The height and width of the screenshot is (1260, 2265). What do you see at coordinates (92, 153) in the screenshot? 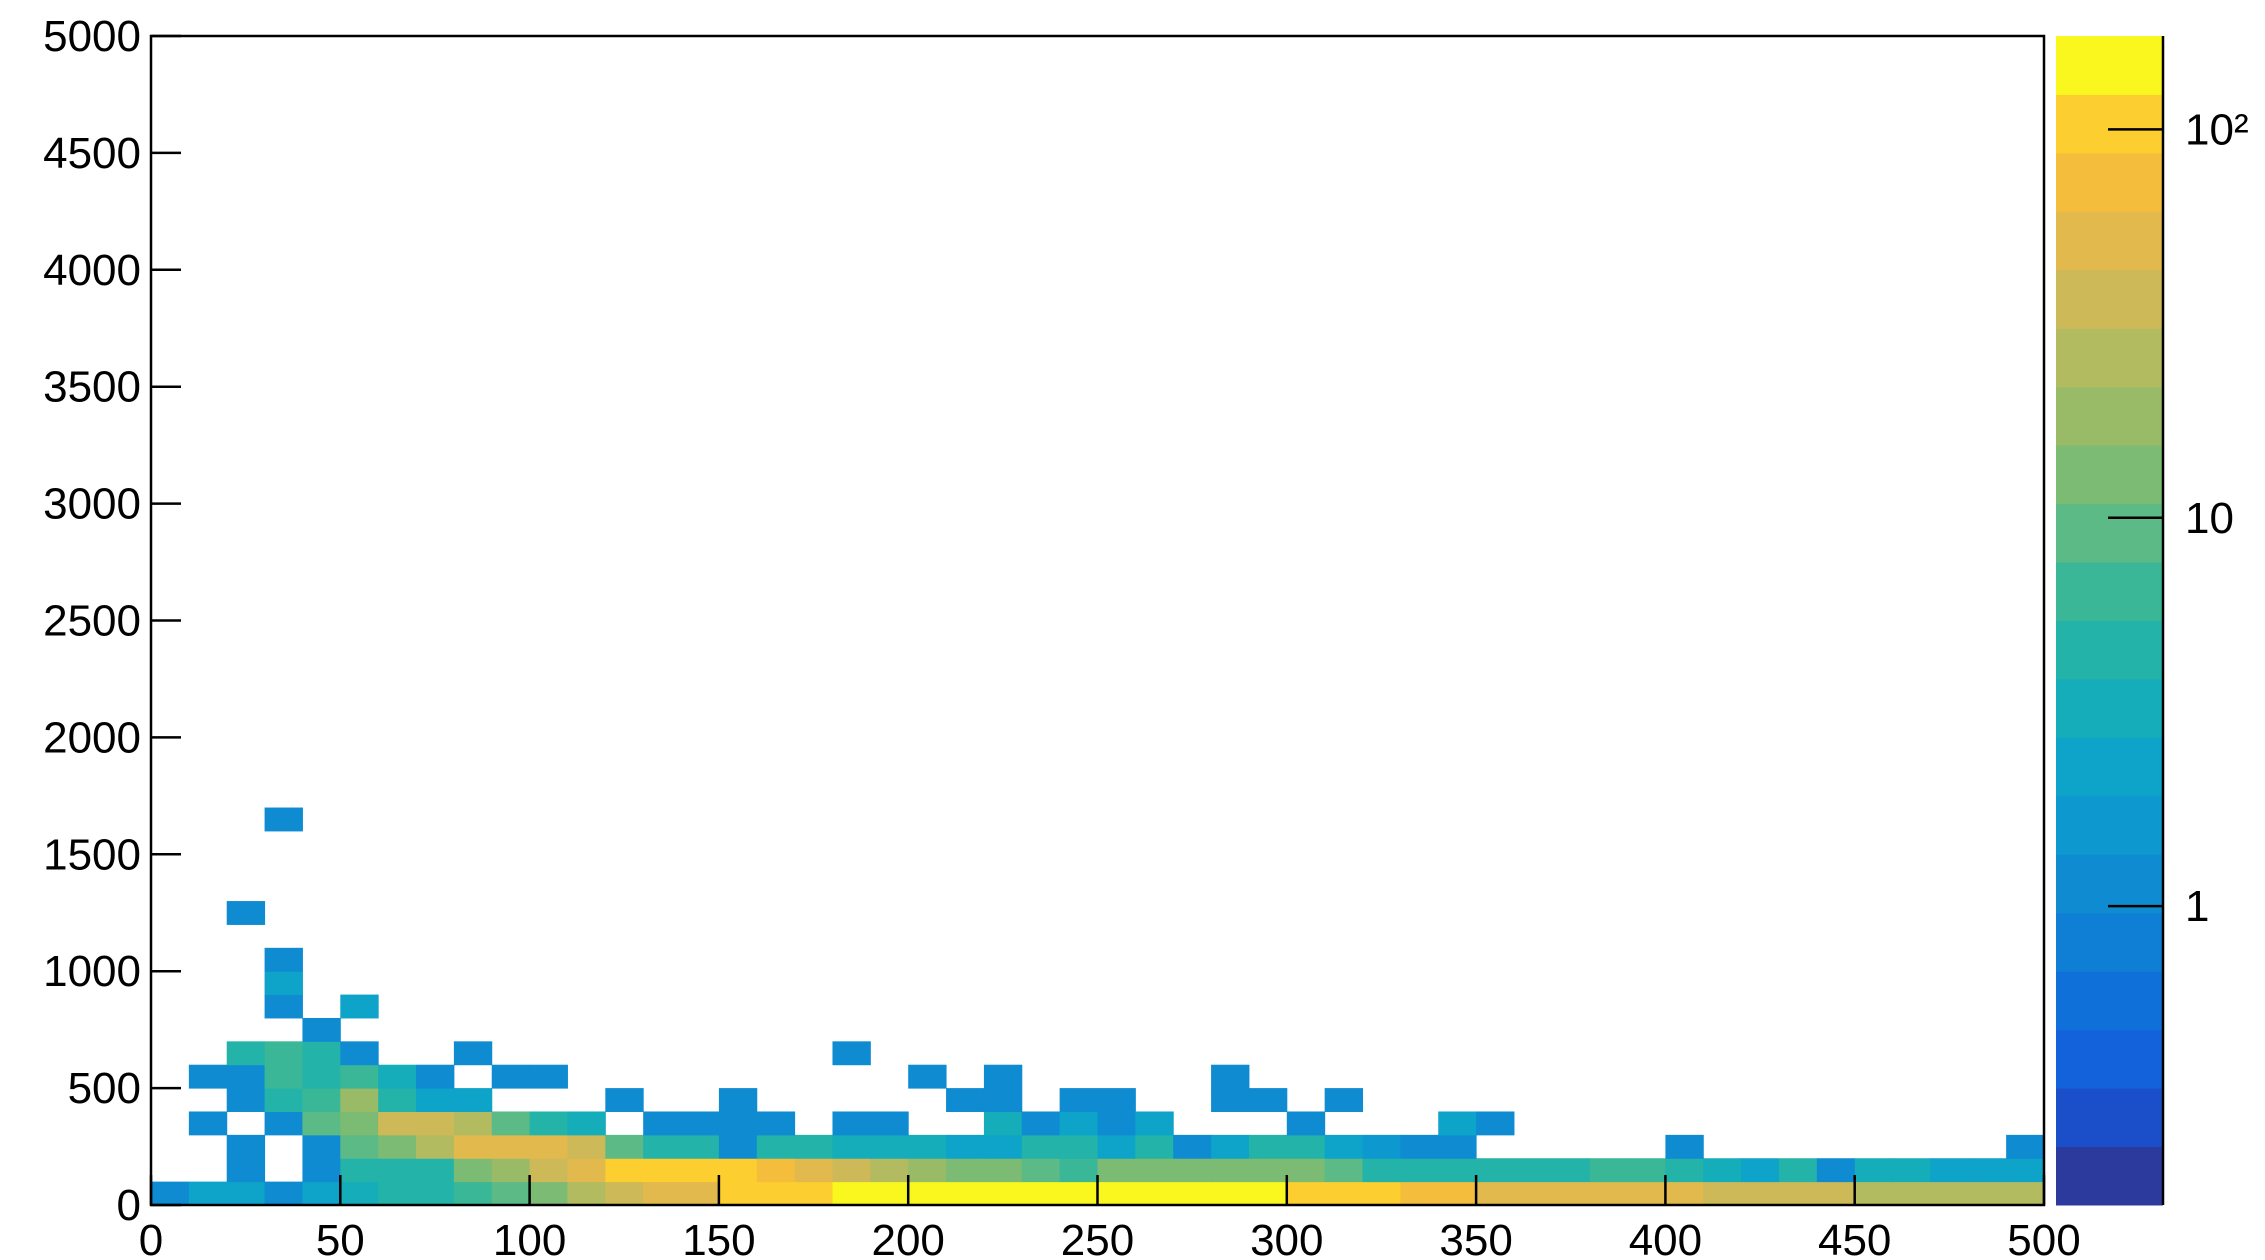
I see `y-tick-label: 4500` at bounding box center [92, 153].